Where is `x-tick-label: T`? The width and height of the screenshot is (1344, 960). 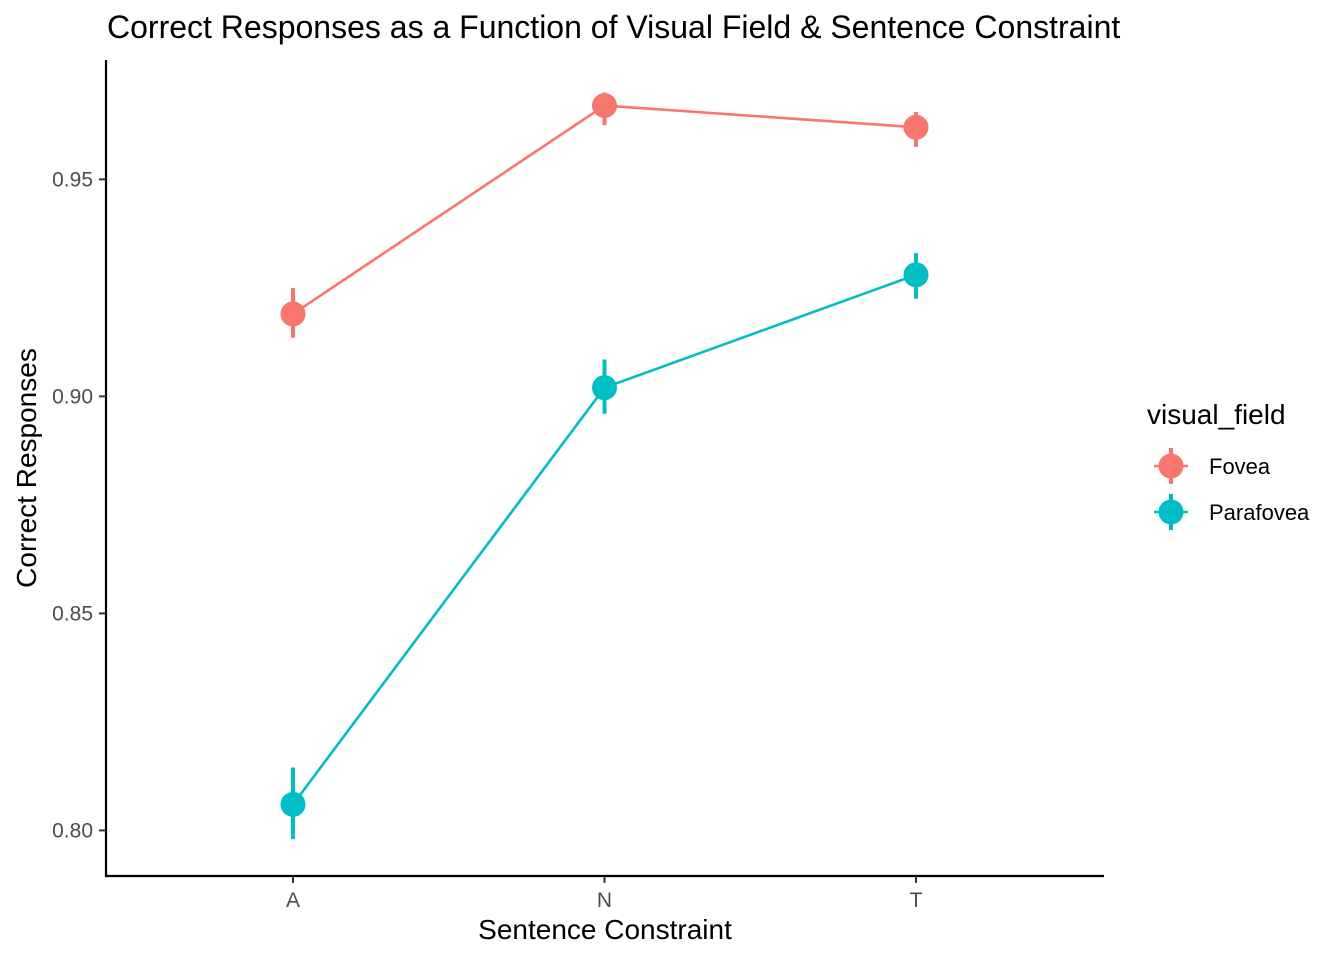
x-tick-label: T is located at coordinates (916, 900).